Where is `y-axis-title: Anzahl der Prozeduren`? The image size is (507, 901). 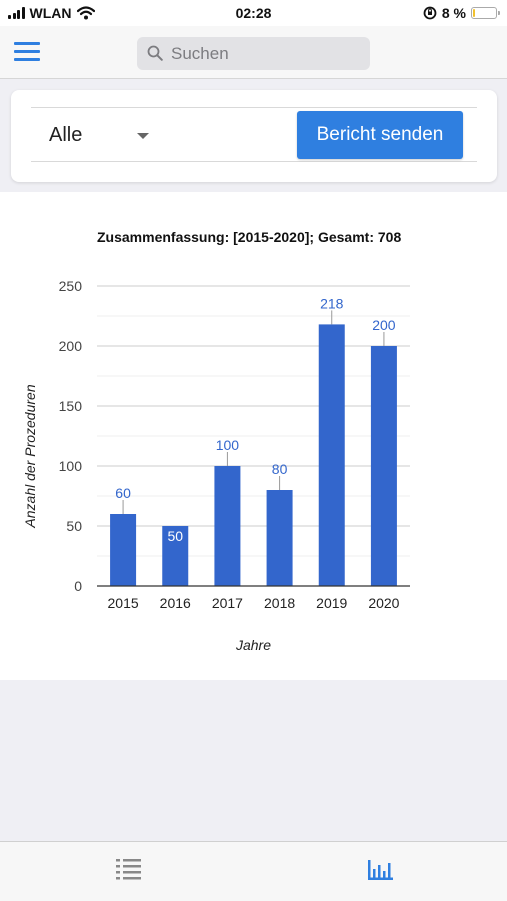 y-axis-title: Anzahl der Prozeduren is located at coordinates (30, 456).